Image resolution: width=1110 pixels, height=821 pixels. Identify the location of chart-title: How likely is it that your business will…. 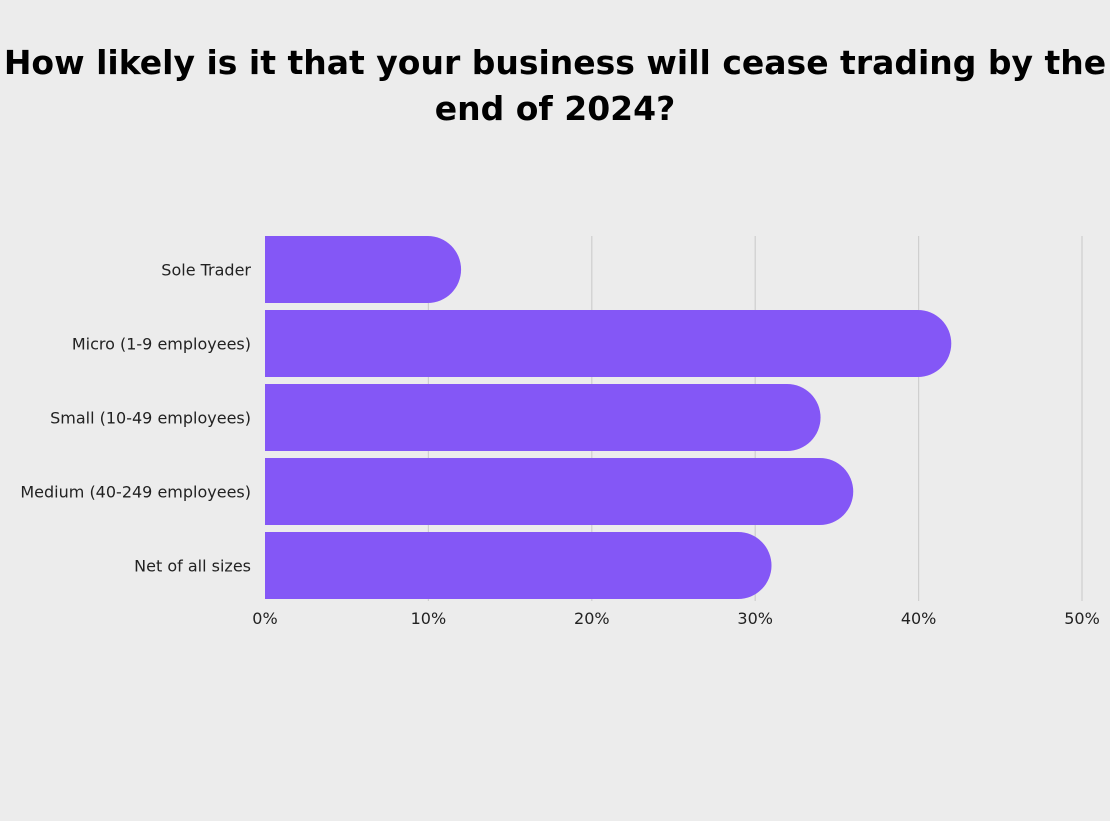
(555, 86).